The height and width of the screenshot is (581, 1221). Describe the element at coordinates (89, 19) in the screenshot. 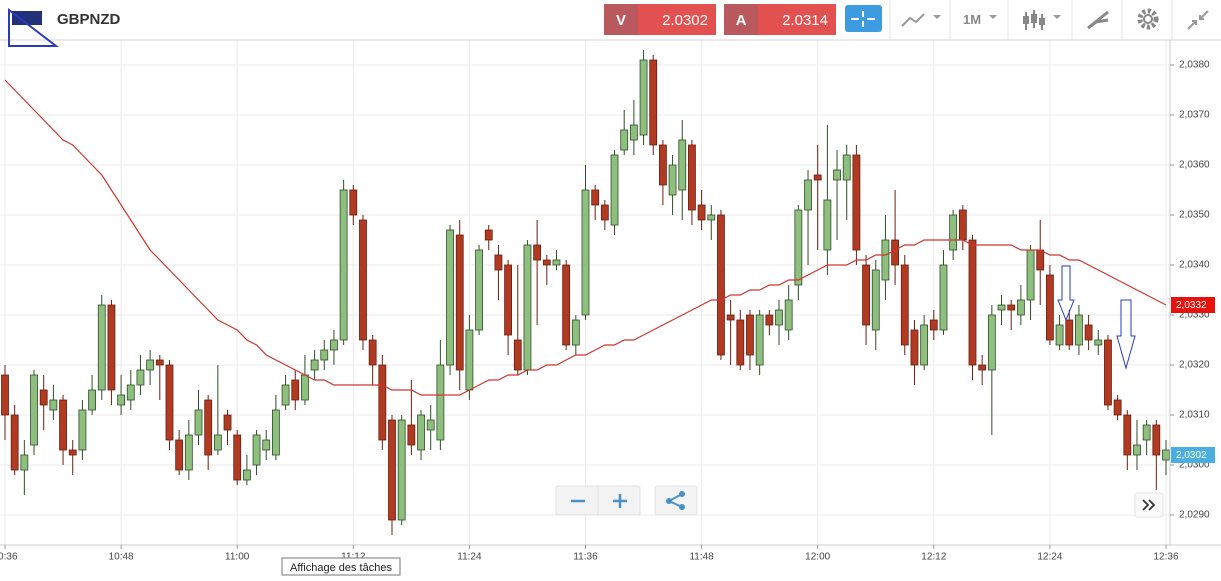

I see `symbol: GBPNZD` at that location.